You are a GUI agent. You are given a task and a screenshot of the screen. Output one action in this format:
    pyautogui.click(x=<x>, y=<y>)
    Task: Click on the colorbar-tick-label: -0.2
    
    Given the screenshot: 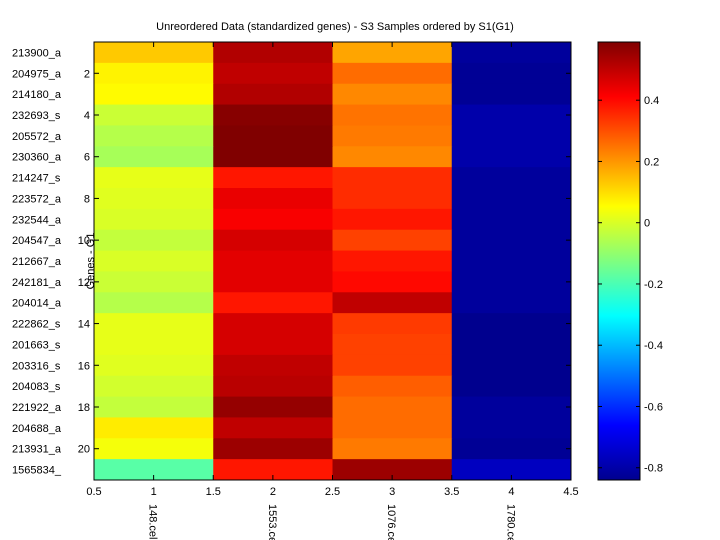 What is the action you would take?
    pyautogui.click(x=653, y=285)
    